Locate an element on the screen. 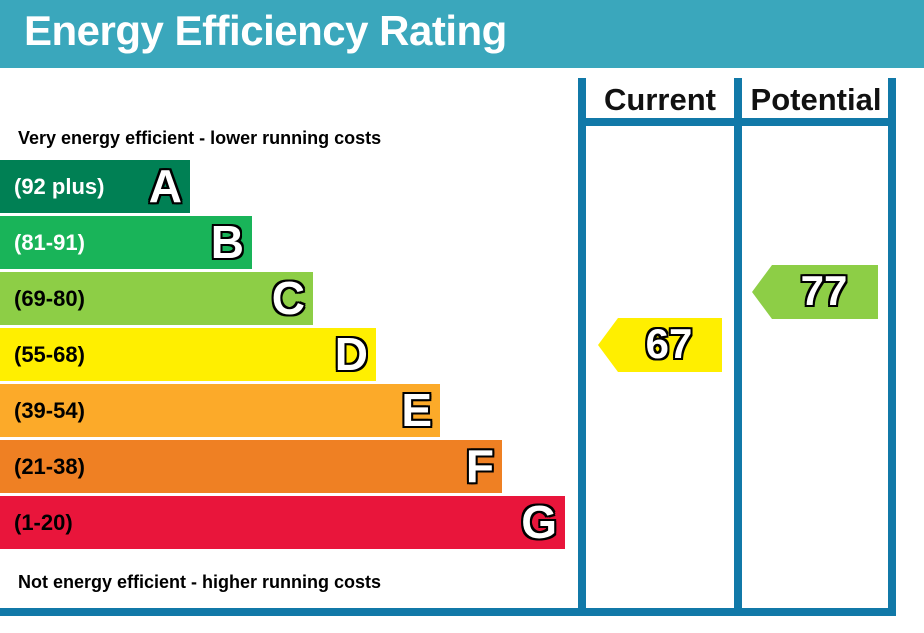 The height and width of the screenshot is (633, 924). column-header-potential: Potential is located at coordinates (816, 99).